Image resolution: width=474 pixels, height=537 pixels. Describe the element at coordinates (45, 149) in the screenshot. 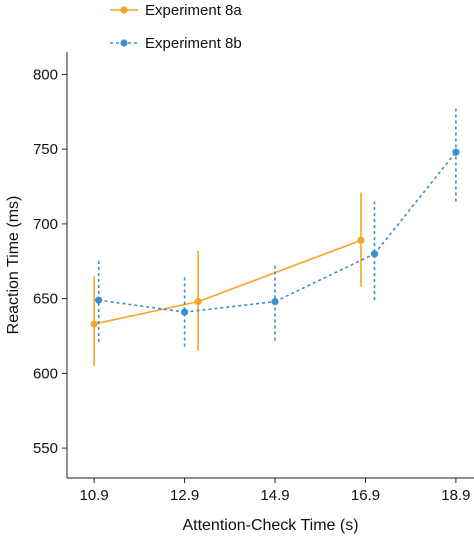

I see `y-tick-label: 750` at that location.